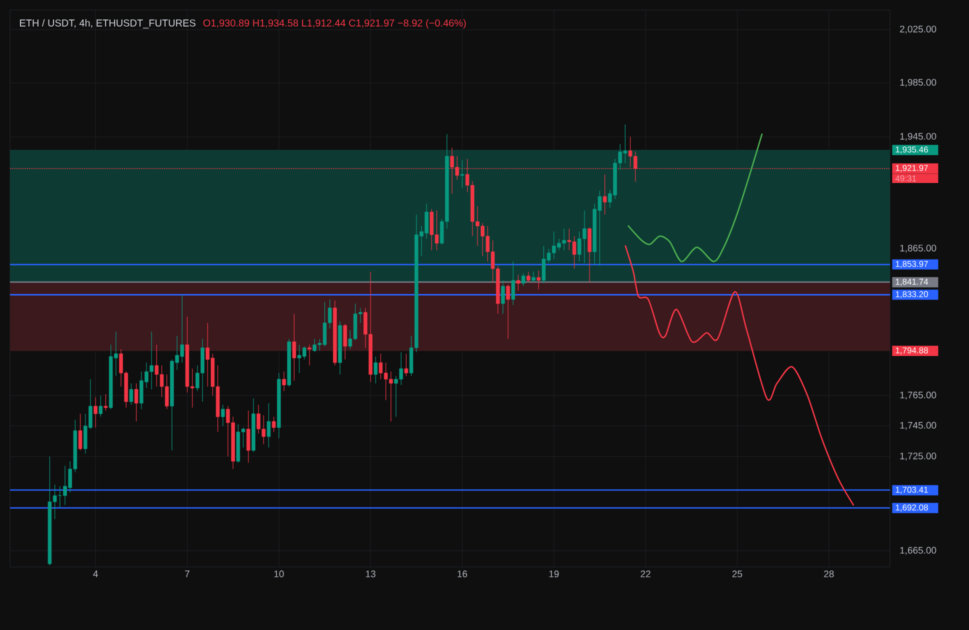 This screenshot has height=630, width=969. Describe the element at coordinates (912, 264) in the screenshot. I see `ref-line-label: 1,853.97` at that location.